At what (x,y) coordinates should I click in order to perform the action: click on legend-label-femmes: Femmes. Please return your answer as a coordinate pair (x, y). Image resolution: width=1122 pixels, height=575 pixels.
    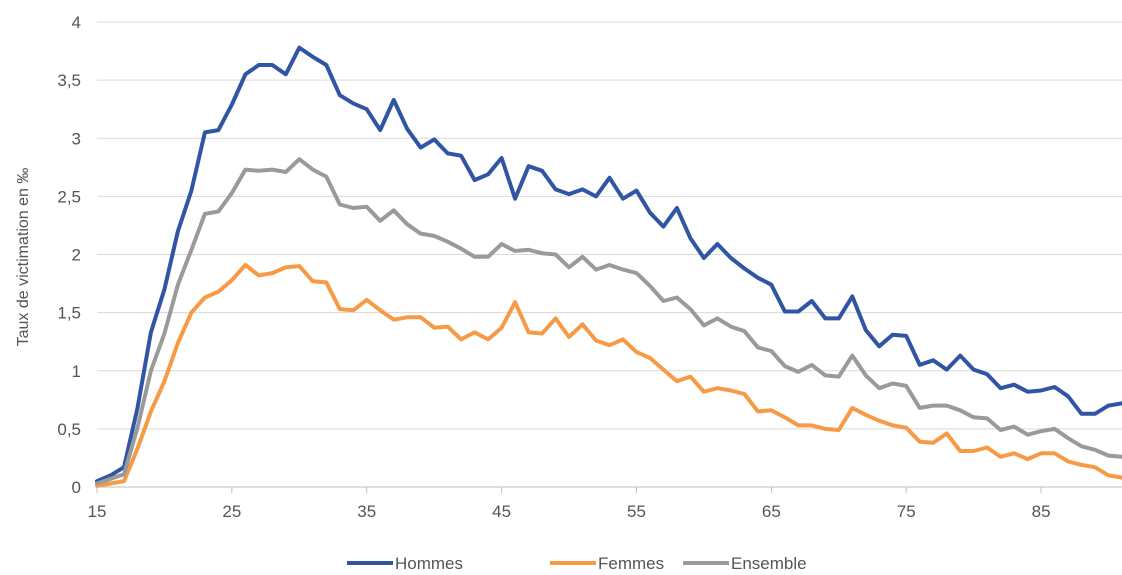
    Looking at the image, I should click on (631, 563).